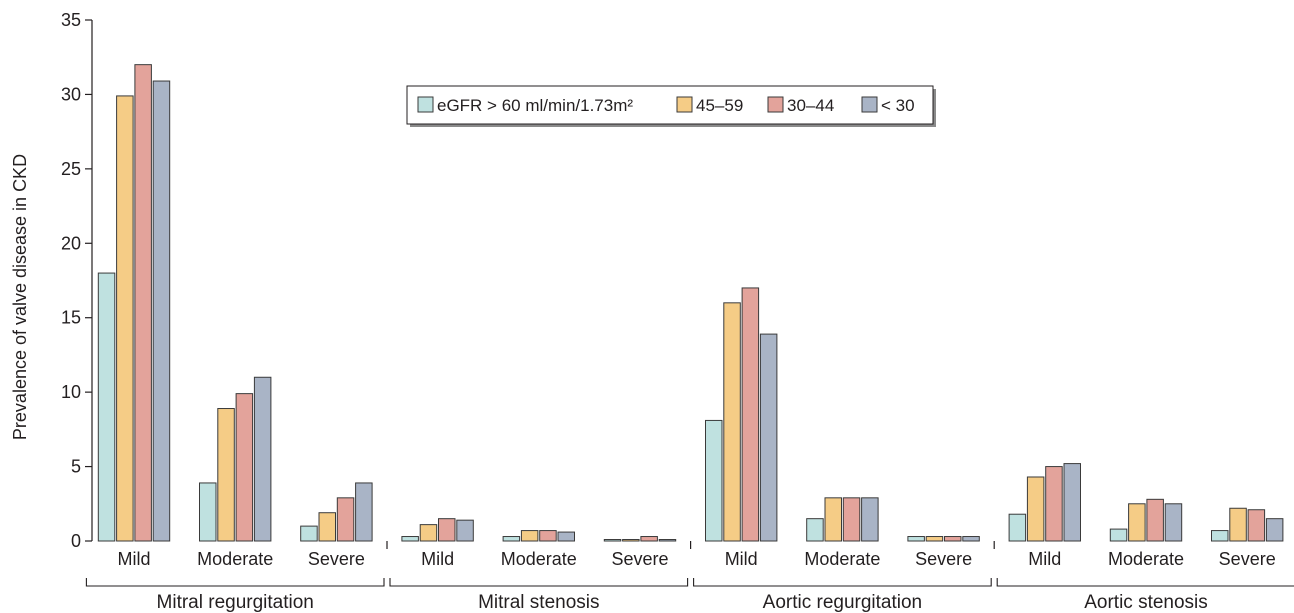  What do you see at coordinates (538, 602) in the screenshot?
I see `group-label: Mitral stenosis` at bounding box center [538, 602].